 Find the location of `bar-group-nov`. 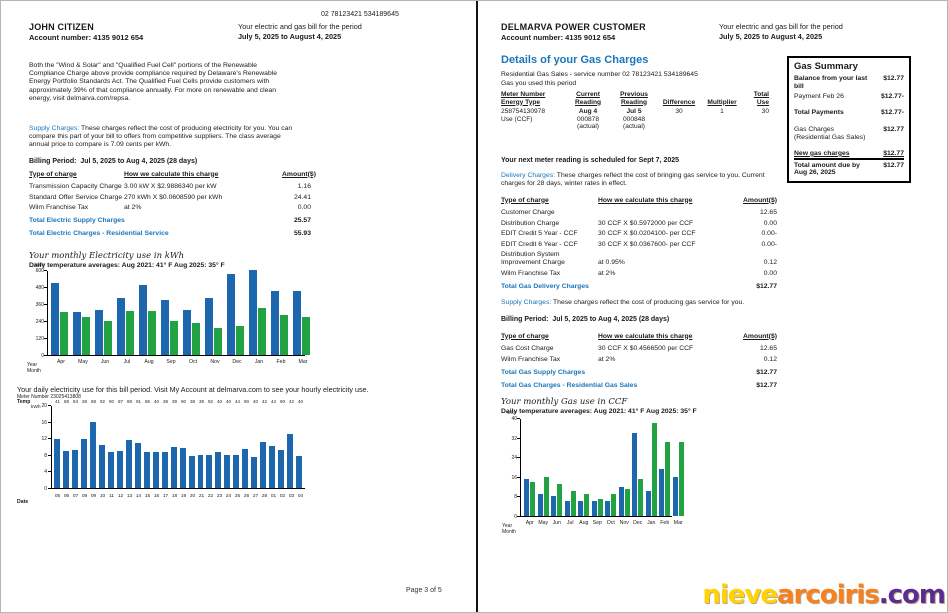

bar-group-nov is located at coordinates (624, 501).